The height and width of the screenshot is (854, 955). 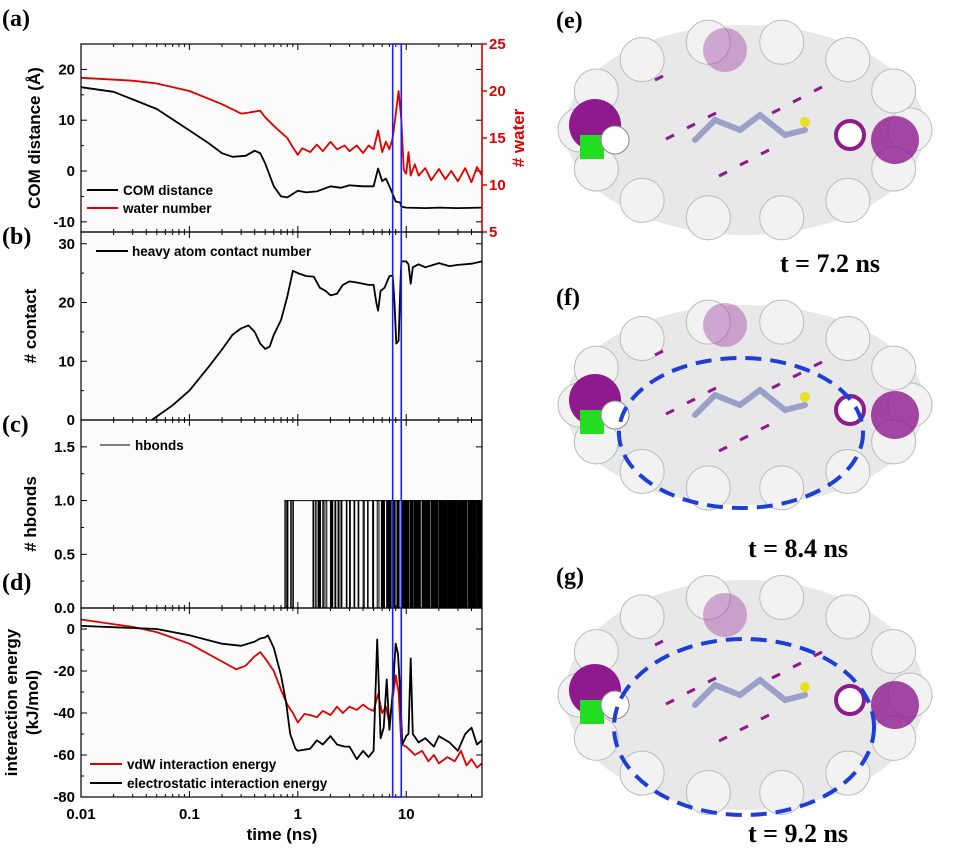 What do you see at coordinates (830, 263) in the screenshot?
I see `snapshot-time: t = 7.2 ns` at bounding box center [830, 263].